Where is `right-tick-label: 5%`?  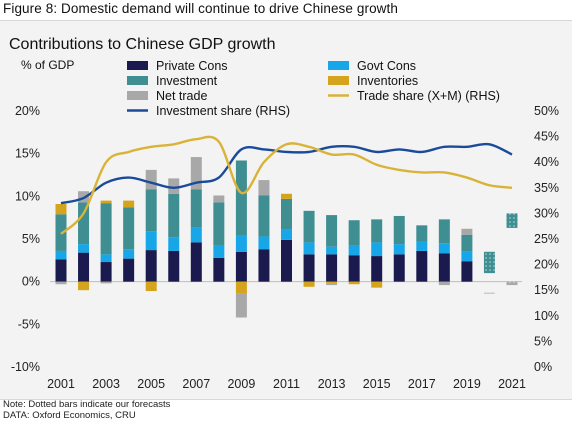
right-tick-label: 5% is located at coordinates (543, 341).